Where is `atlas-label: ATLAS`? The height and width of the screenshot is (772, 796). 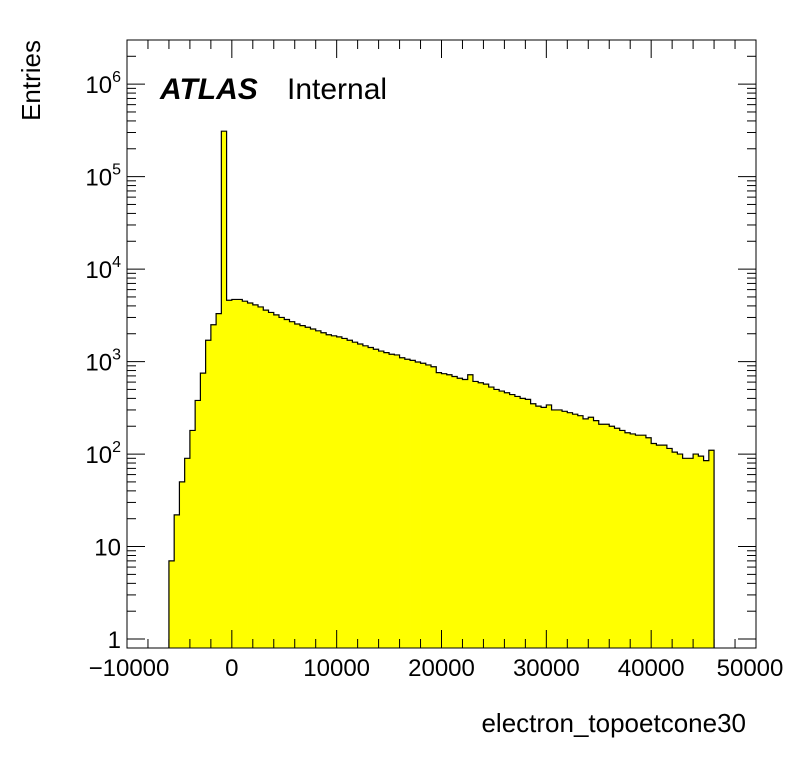 atlas-label: ATLAS is located at coordinates (208, 89).